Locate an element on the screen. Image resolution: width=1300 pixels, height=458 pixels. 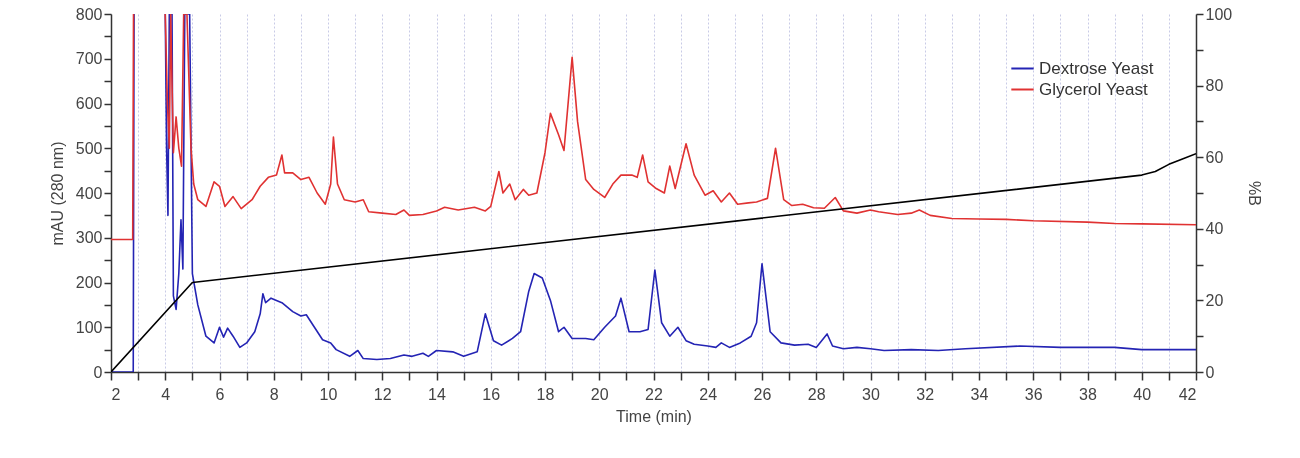
y-tick-label: 300 is located at coordinates (89, 238).